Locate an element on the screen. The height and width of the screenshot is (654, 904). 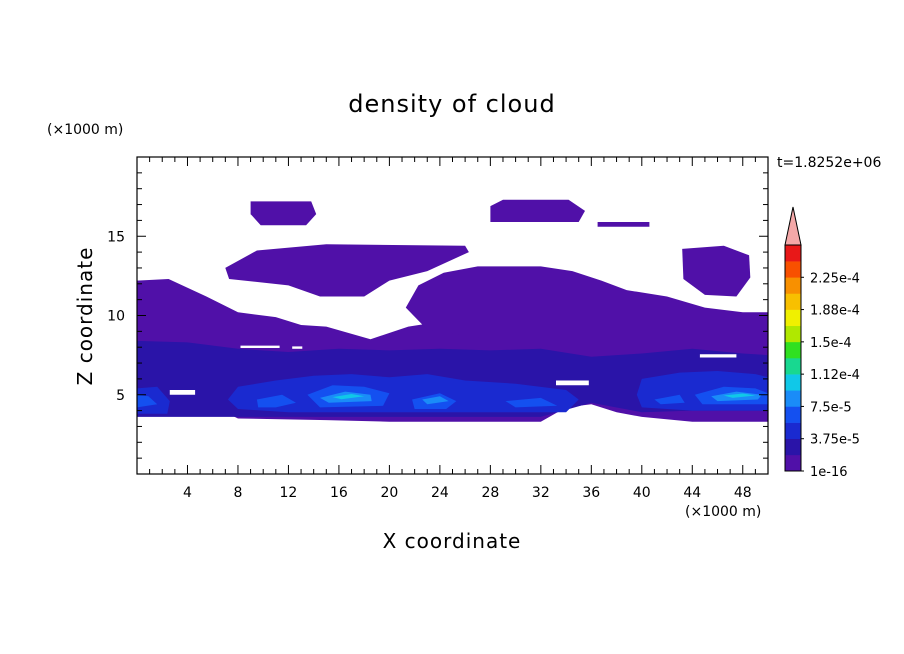
contour-cell-level-2c is located at coordinates (153, 400).